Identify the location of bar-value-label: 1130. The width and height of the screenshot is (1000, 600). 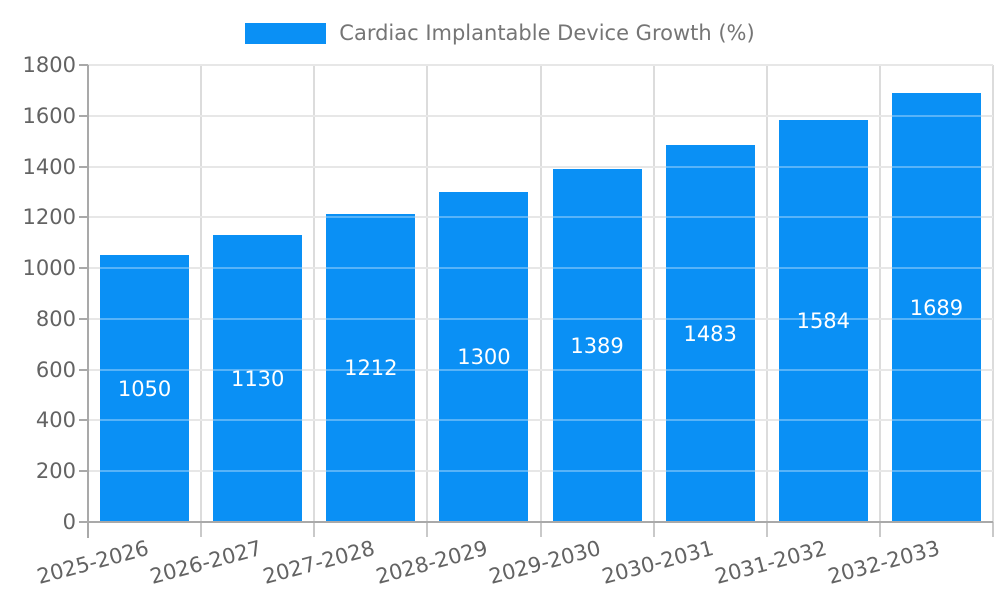
(257, 378).